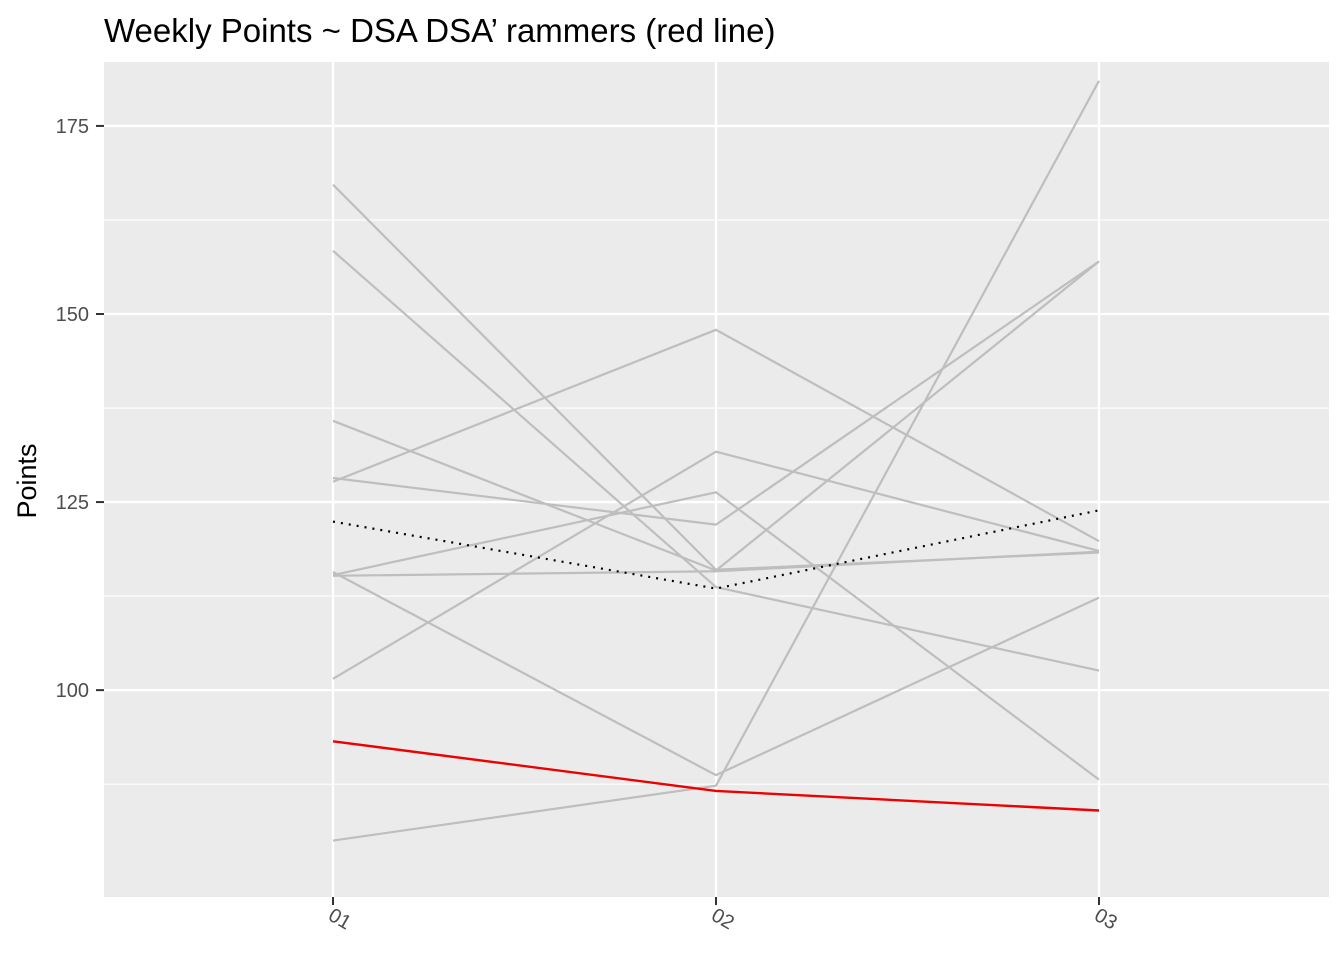  I want to click on y-tick-label: 175, so click(72, 127).